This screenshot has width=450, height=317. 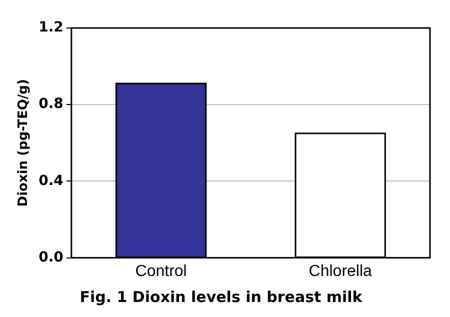 What do you see at coordinates (24, 143) in the screenshot?
I see `y-axis-title: Dioxin (pg-TEQ/g)` at bounding box center [24, 143].